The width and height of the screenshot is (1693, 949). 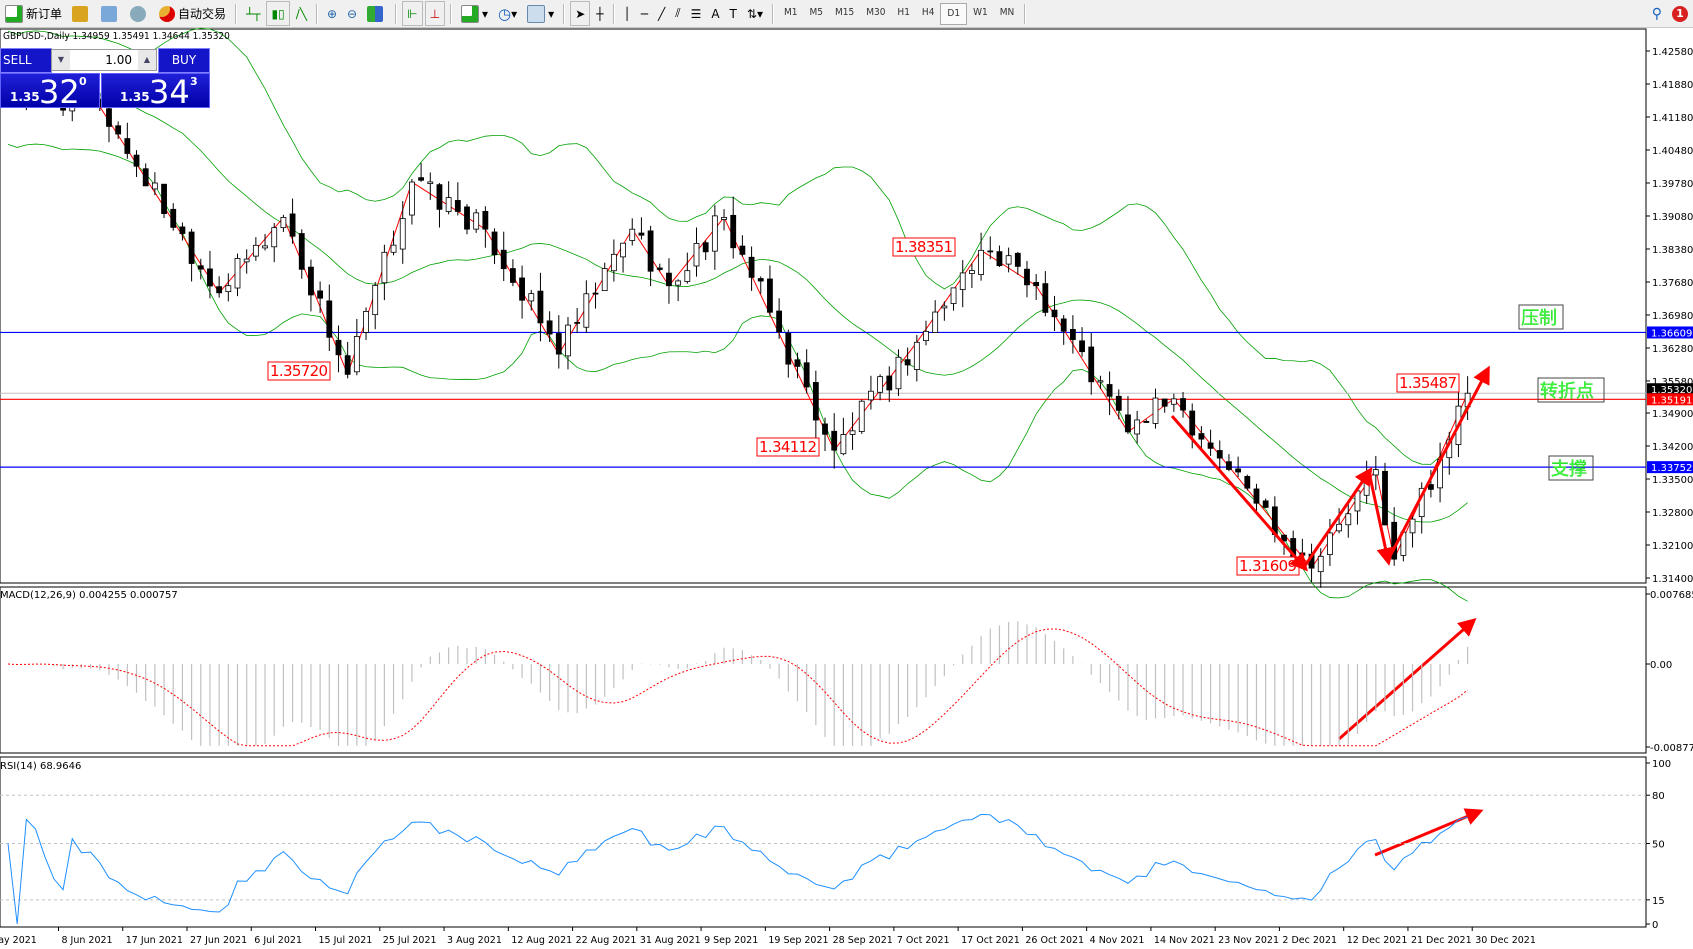 What do you see at coordinates (412, 13) in the screenshot?
I see `chart-shift-button: ⊩` at bounding box center [412, 13].